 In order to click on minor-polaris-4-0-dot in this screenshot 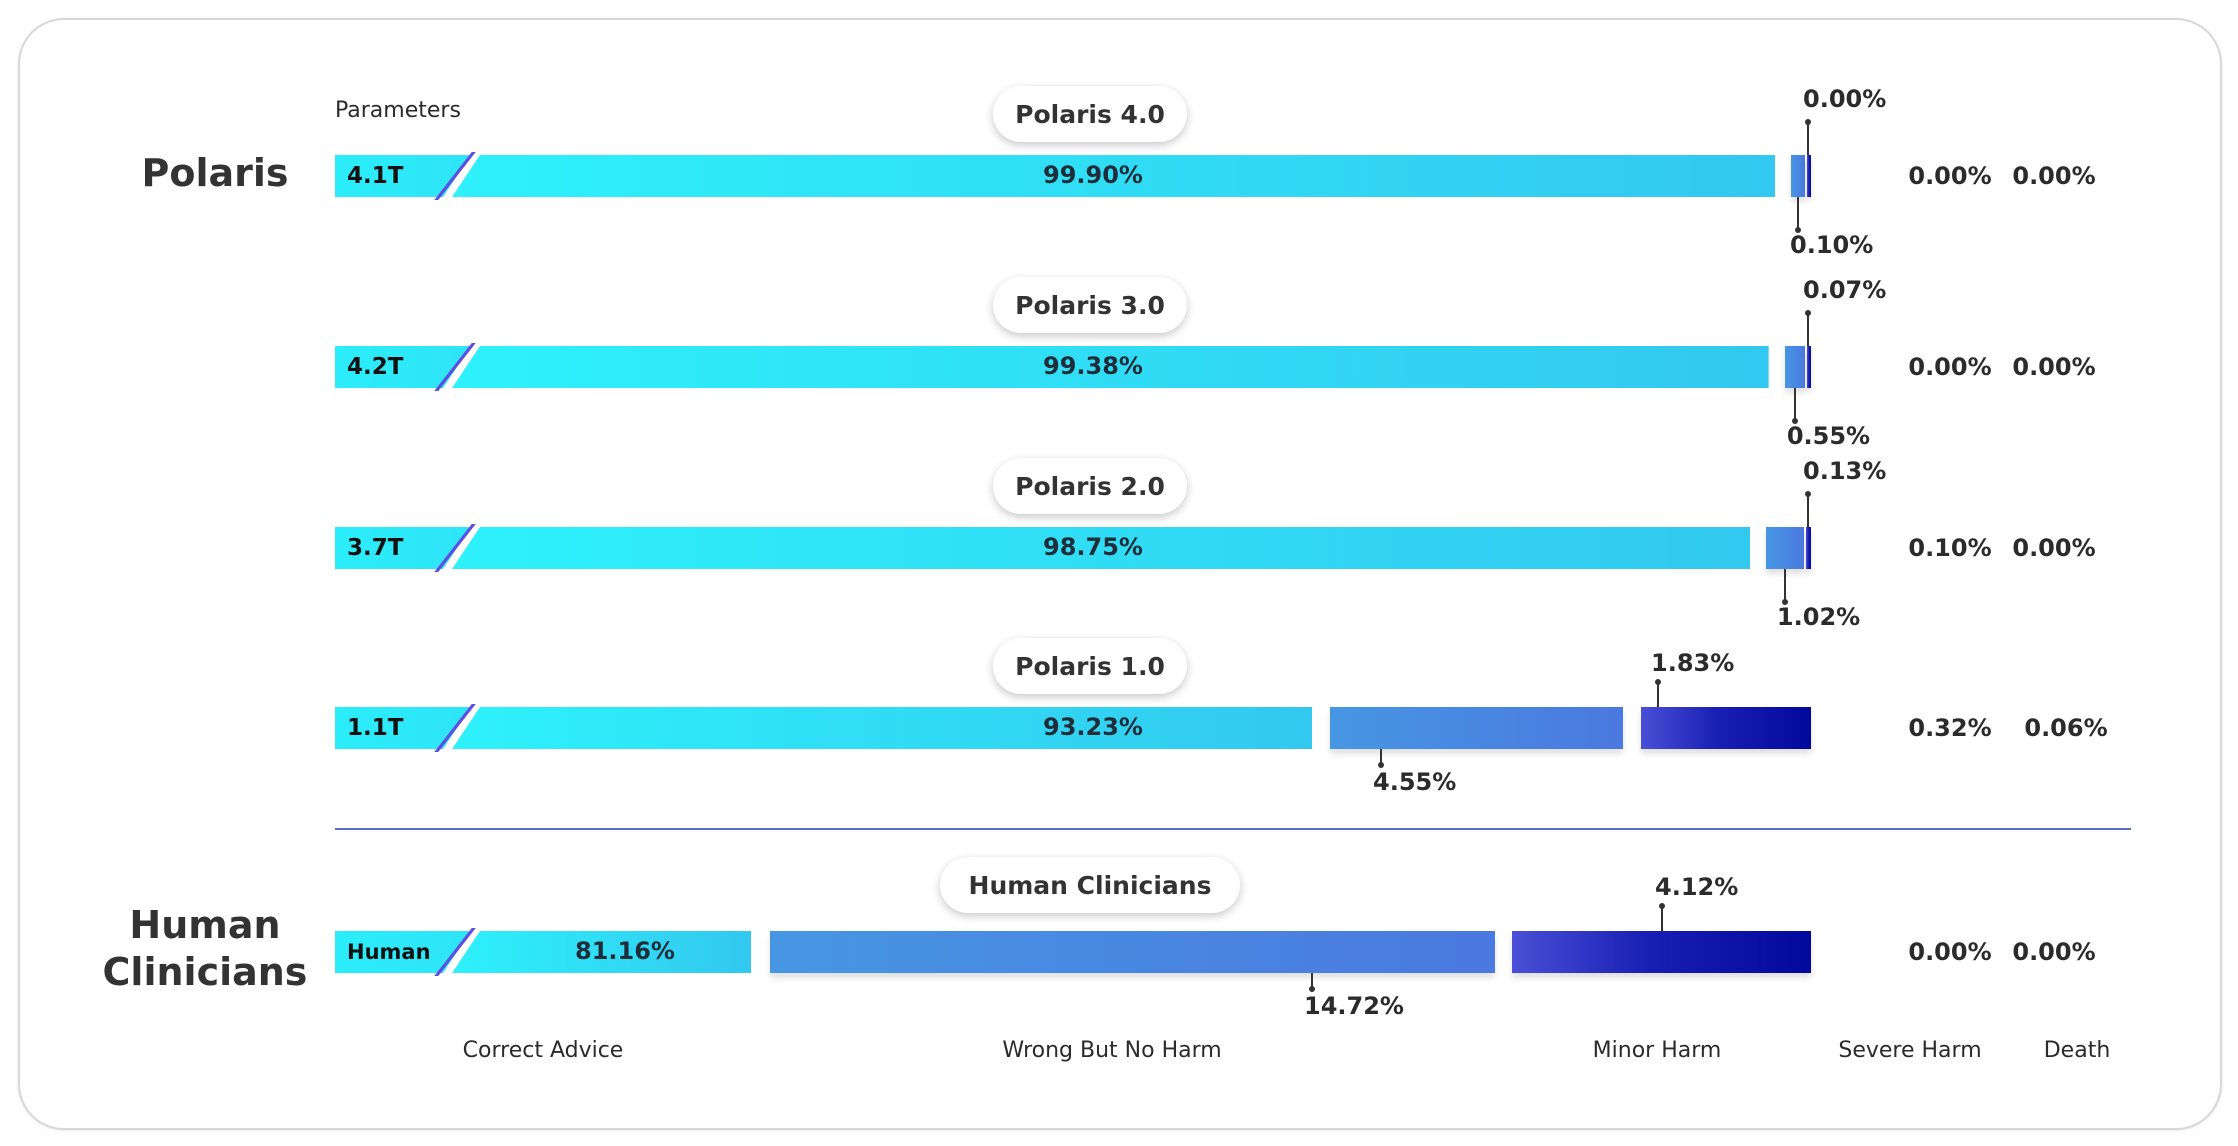, I will do `click(1808, 122)`.